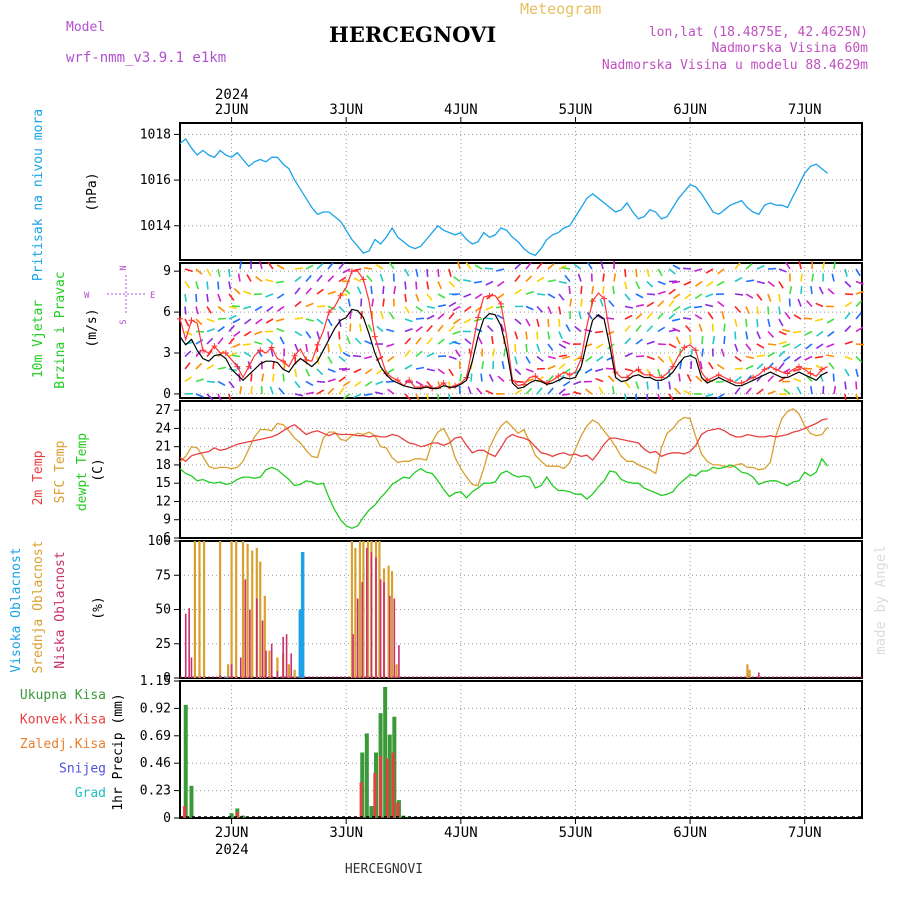  Describe the element at coordinates (167, 312) in the screenshot. I see `y-tick-label: 6` at that location.